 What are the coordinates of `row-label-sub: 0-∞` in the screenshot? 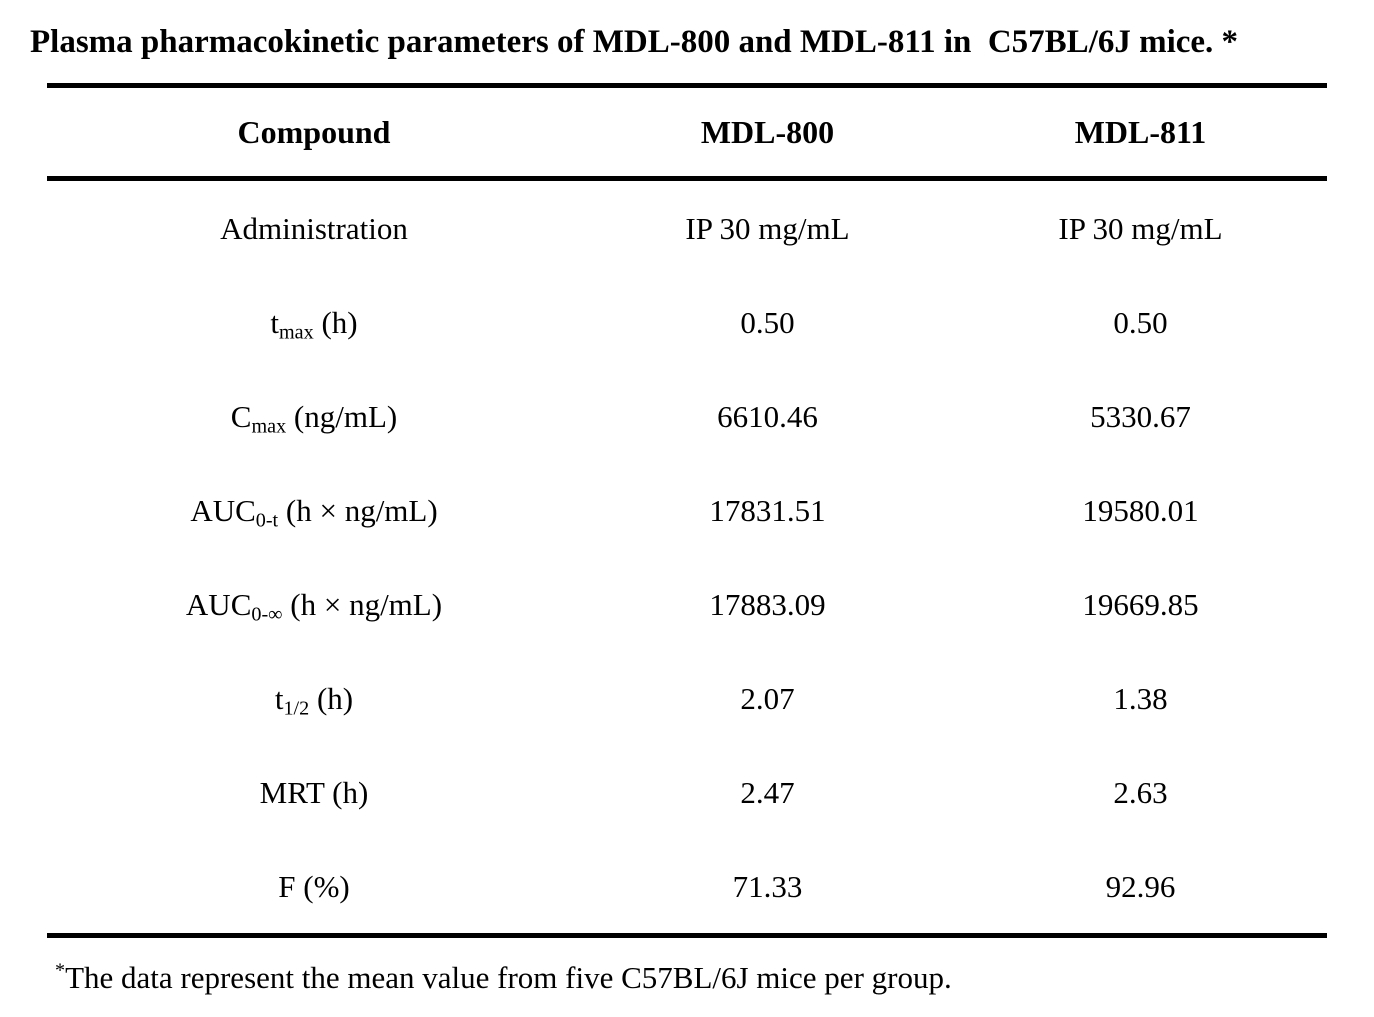 It's located at (267, 614).